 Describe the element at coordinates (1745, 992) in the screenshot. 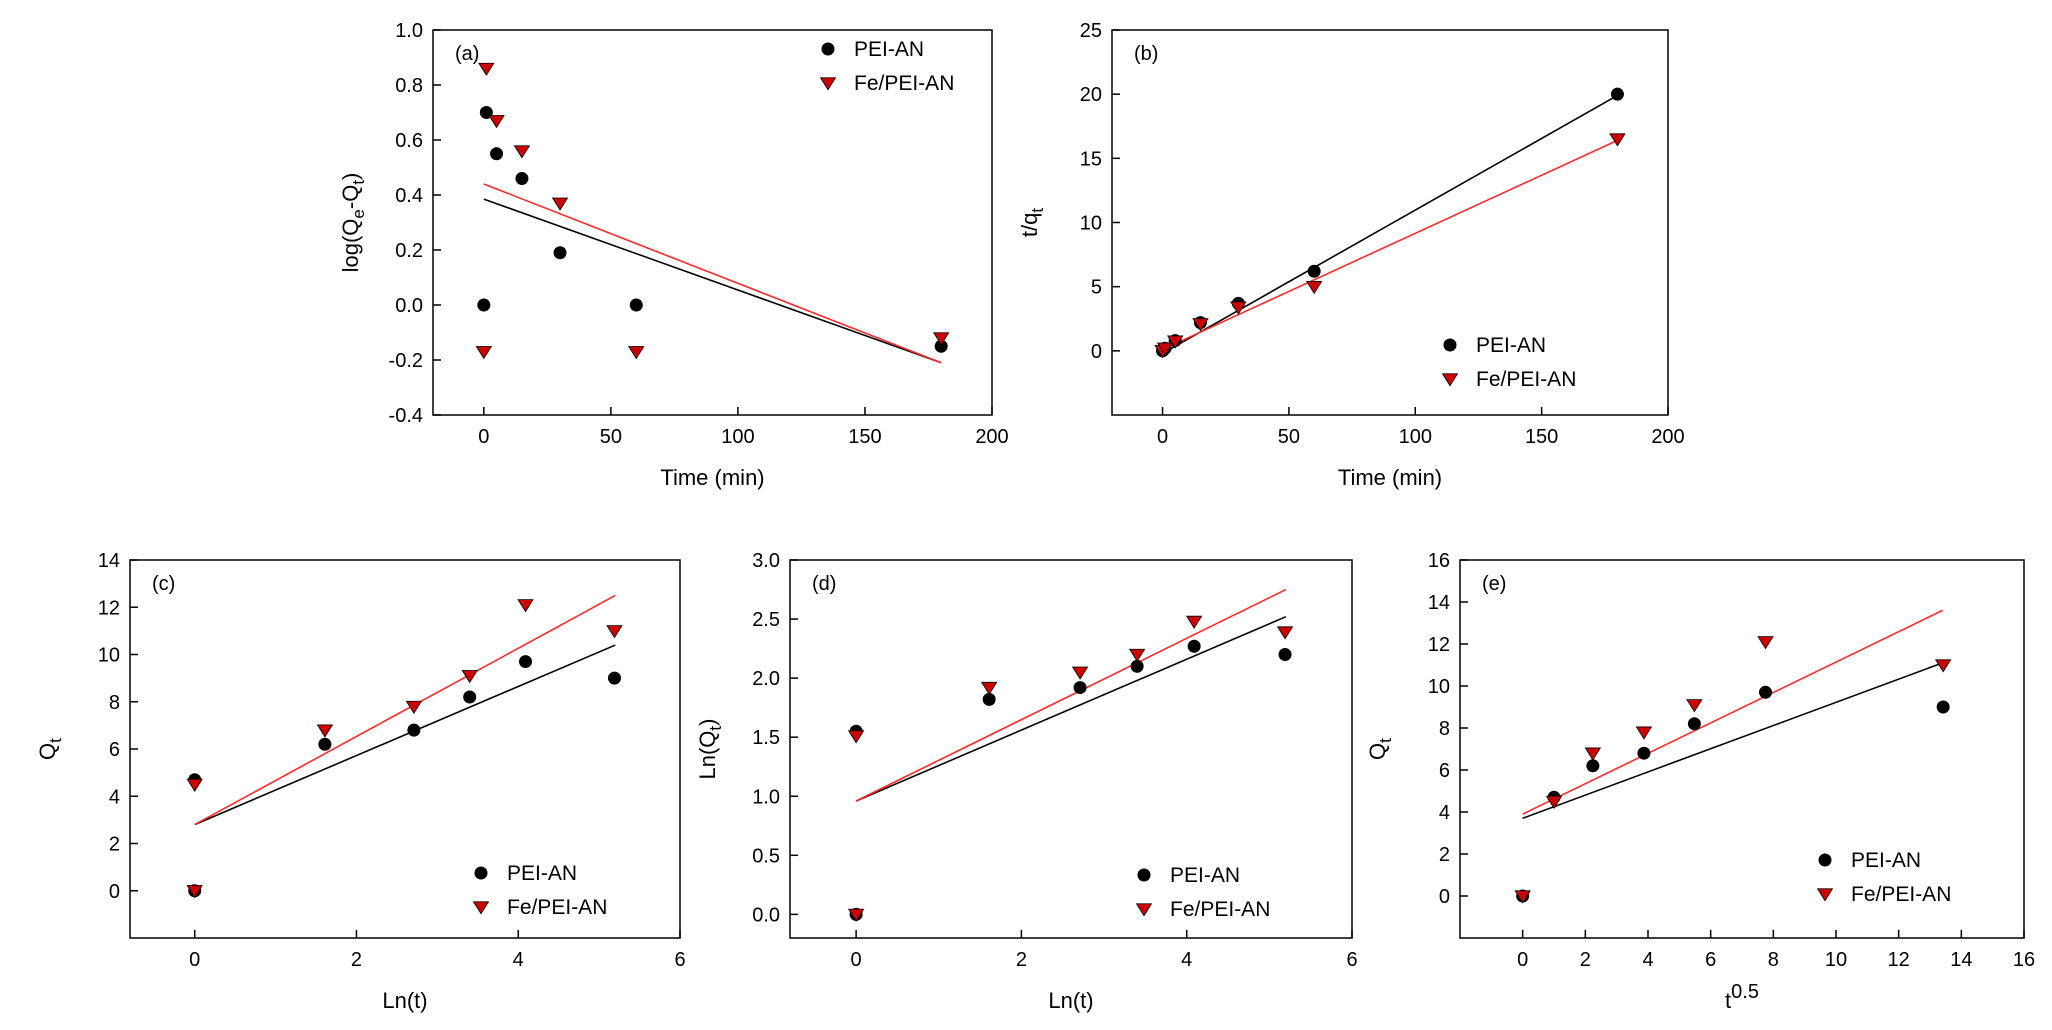

I see `x-axis-title-superscript: 0.5` at that location.